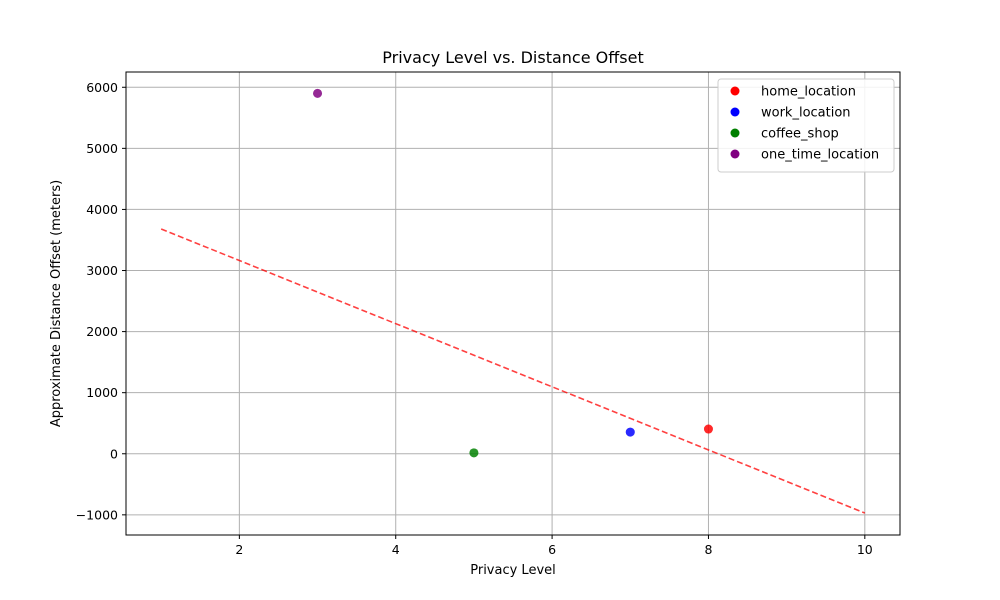 The height and width of the screenshot is (600, 1000). What do you see at coordinates (808, 92) in the screenshot?
I see `legend-label: home_location` at bounding box center [808, 92].